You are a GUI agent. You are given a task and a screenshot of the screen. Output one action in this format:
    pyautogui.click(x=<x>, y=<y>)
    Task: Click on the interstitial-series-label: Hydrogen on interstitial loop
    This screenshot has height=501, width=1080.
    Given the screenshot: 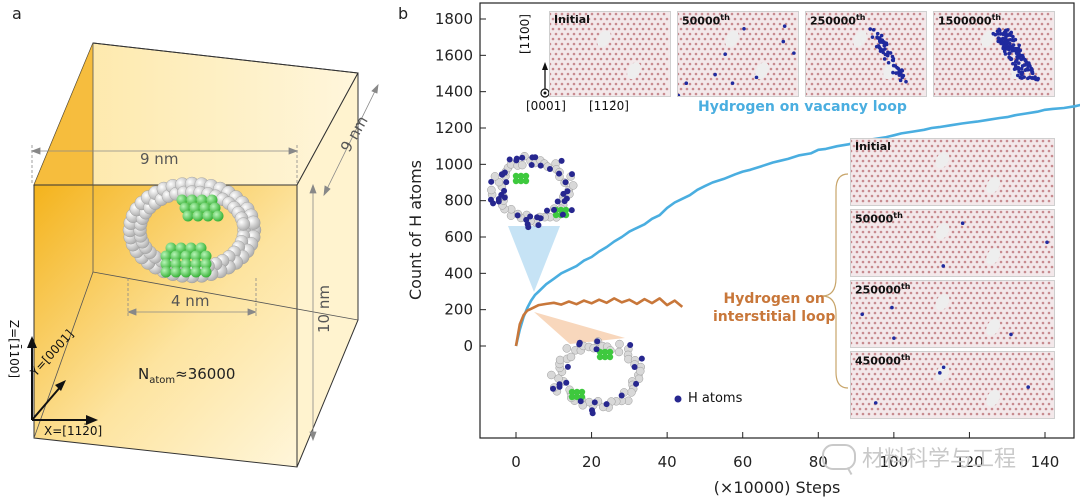 What is the action you would take?
    pyautogui.click(x=774, y=308)
    